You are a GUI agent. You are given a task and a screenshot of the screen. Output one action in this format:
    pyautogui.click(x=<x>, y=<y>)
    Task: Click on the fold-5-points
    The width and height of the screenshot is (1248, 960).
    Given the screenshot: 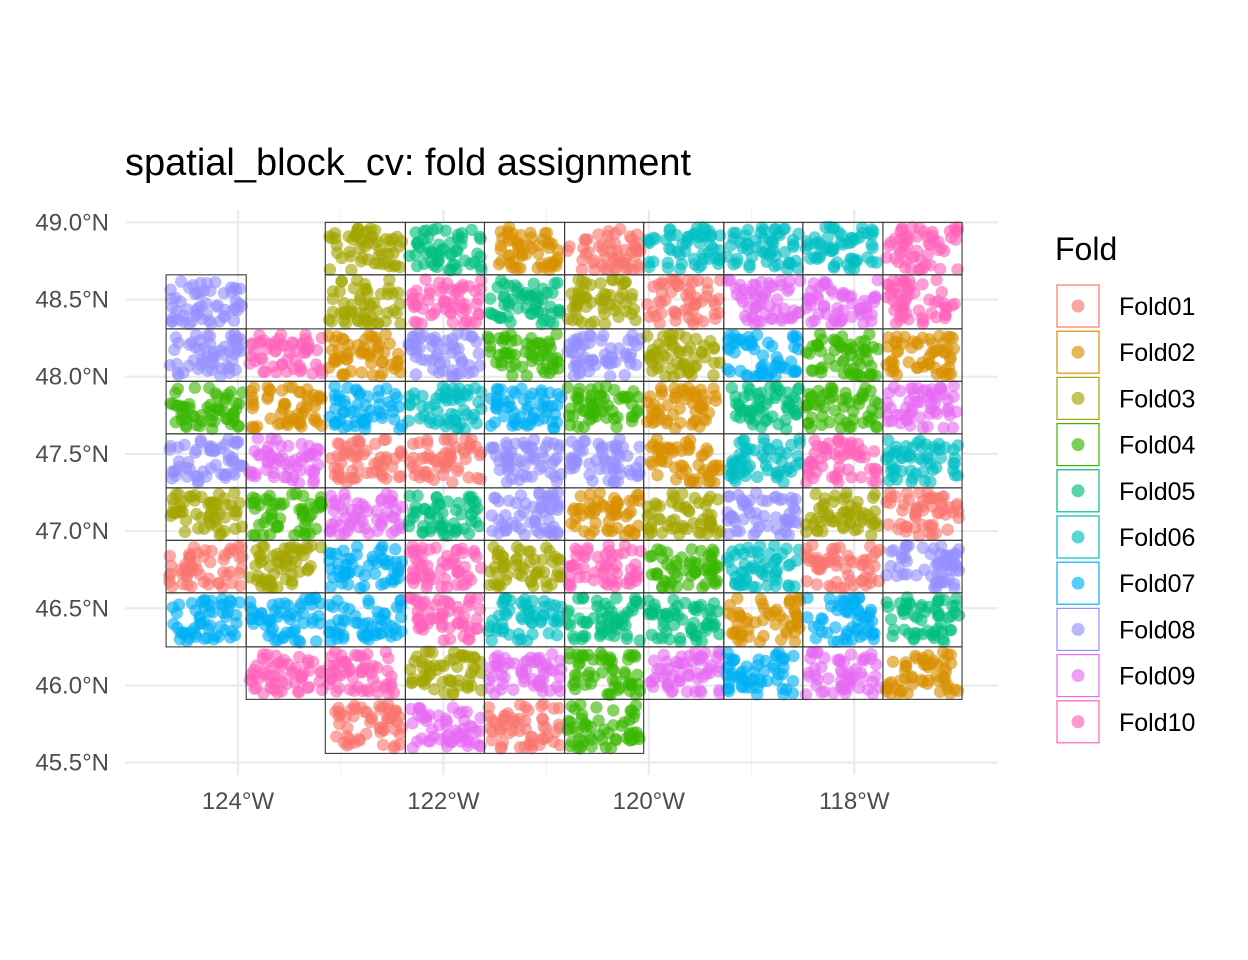 What is the action you would take?
    pyautogui.click(x=525, y=302)
    